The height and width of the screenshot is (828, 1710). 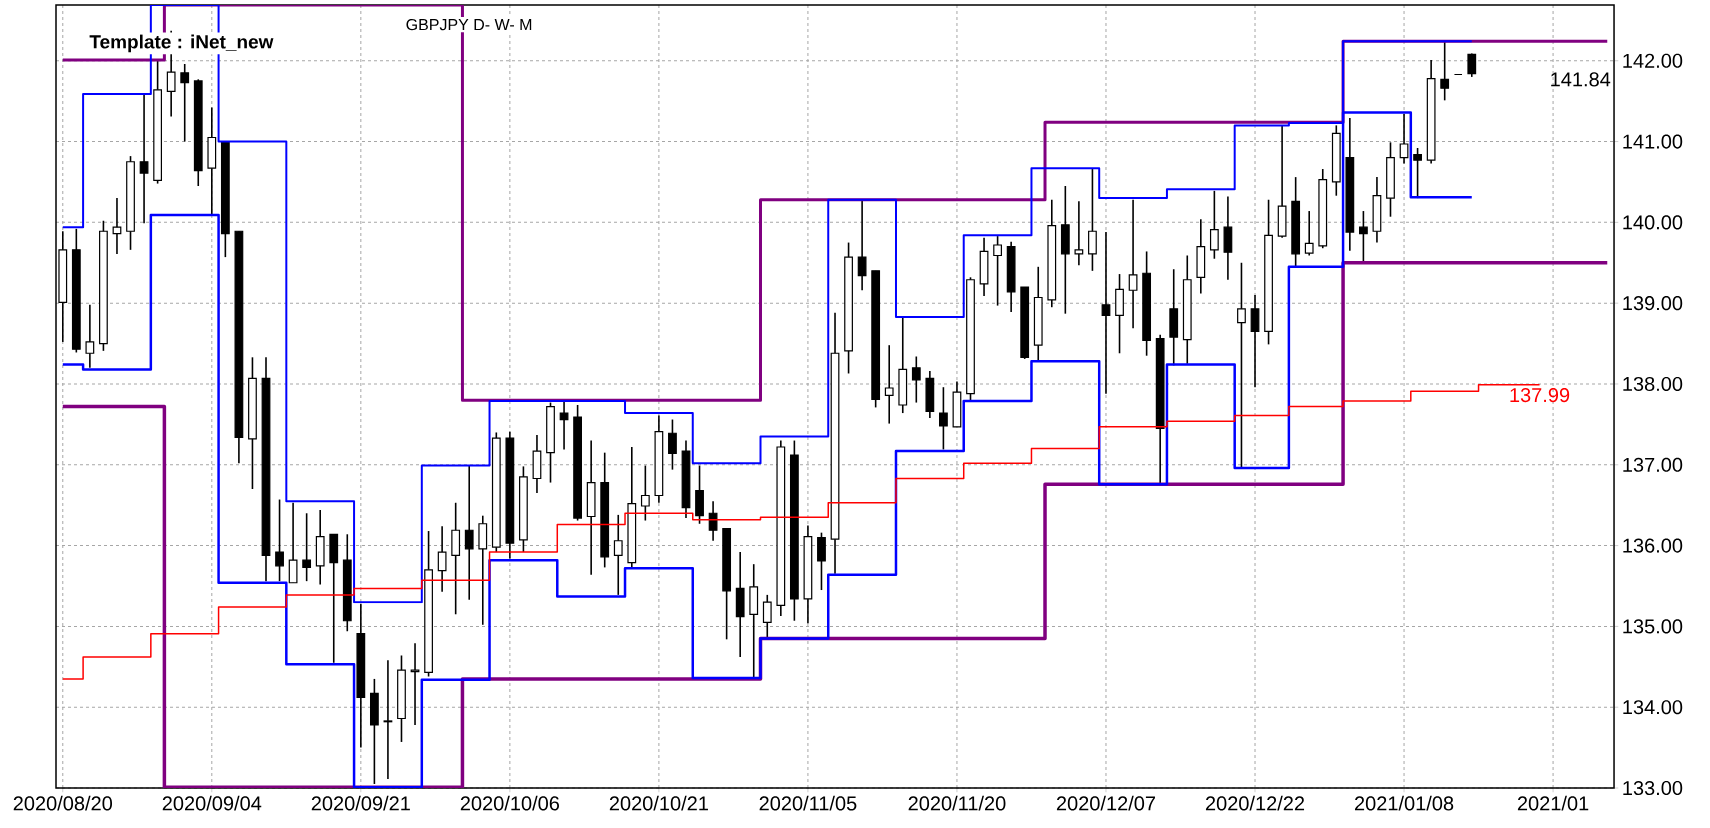 I want to click on x-tick-label: 2020/11/05, so click(x=808, y=803).